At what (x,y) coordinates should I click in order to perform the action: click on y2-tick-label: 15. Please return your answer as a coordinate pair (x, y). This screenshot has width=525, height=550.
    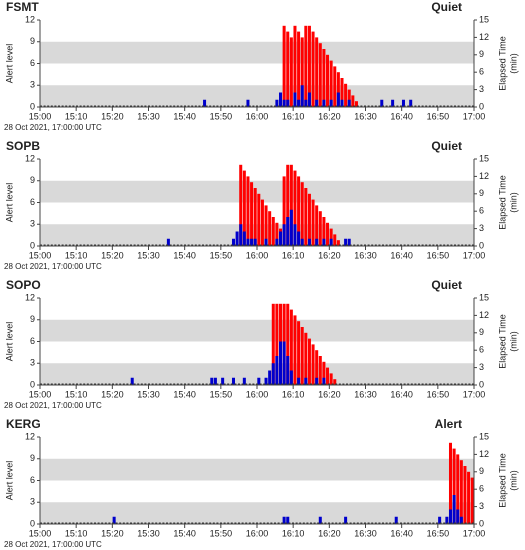
    Looking at the image, I should click on (484, 158).